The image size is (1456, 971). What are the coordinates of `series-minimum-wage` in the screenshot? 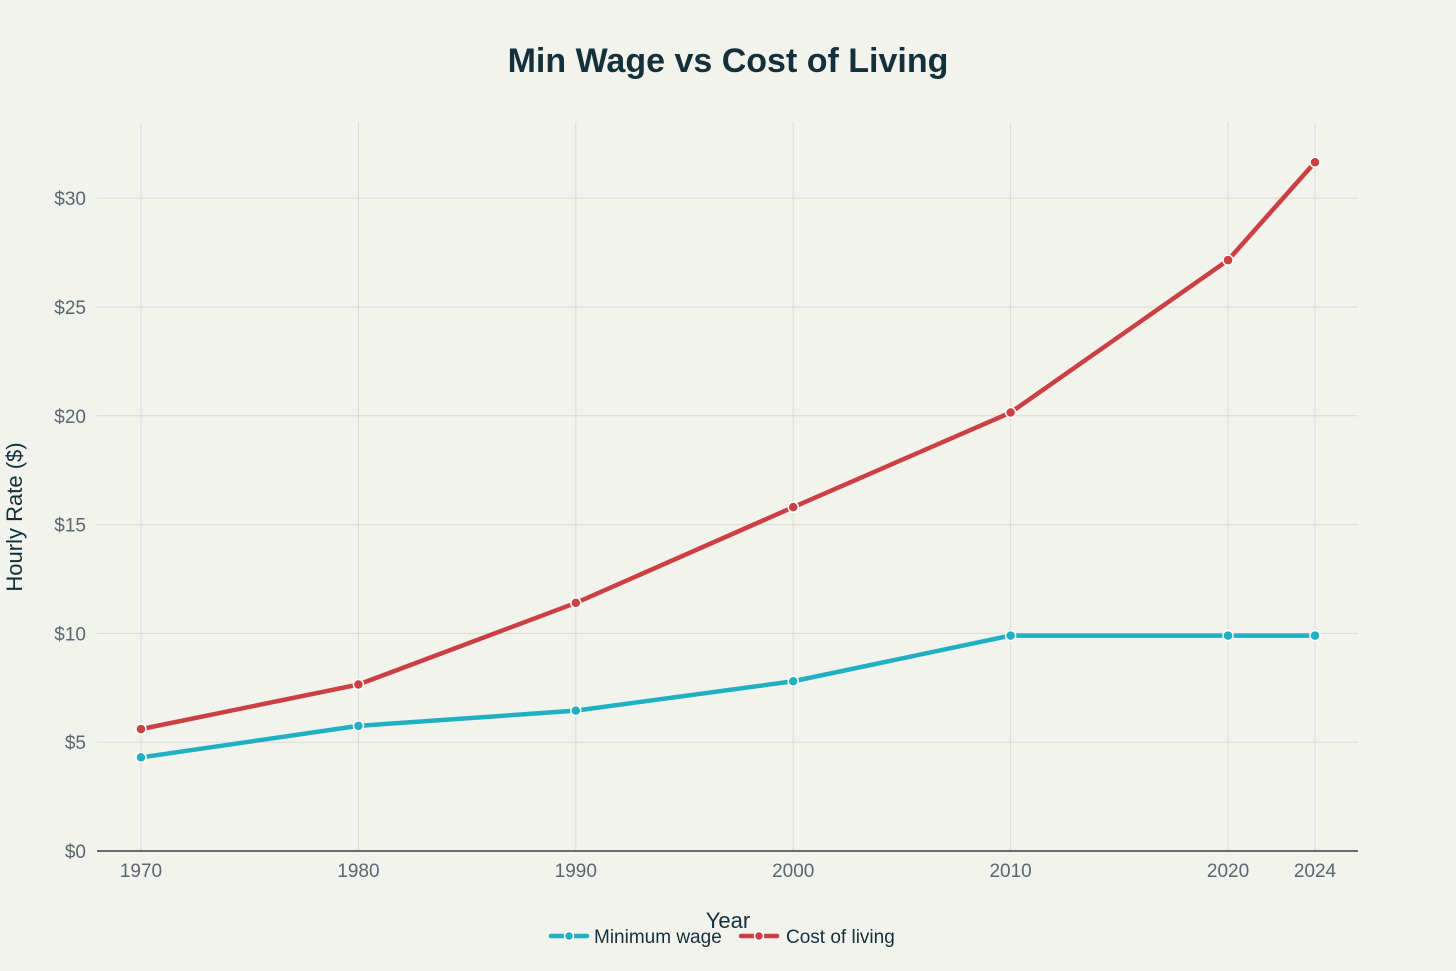 It's located at (728, 696).